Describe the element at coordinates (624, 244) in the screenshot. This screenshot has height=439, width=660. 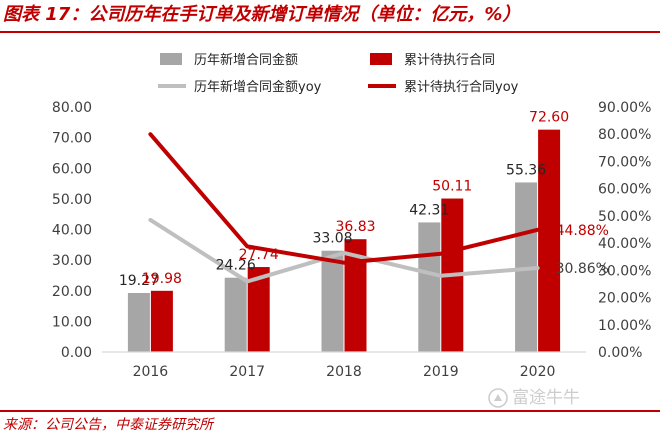
I see `y-right-tick-label: 40.00%` at that location.